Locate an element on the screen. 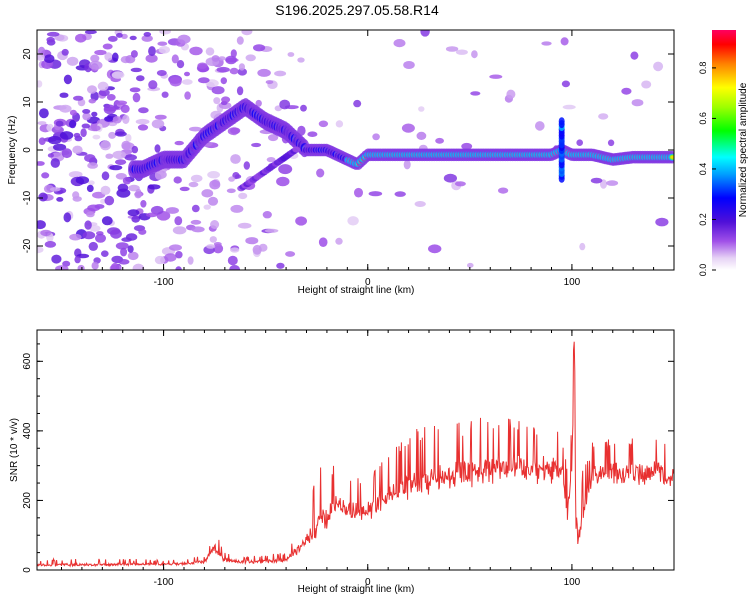 The width and height of the screenshot is (750, 600). colorbar-ticks: 0.0 0.2 0.4 0.6 0.8 is located at coordinates (707, 169).